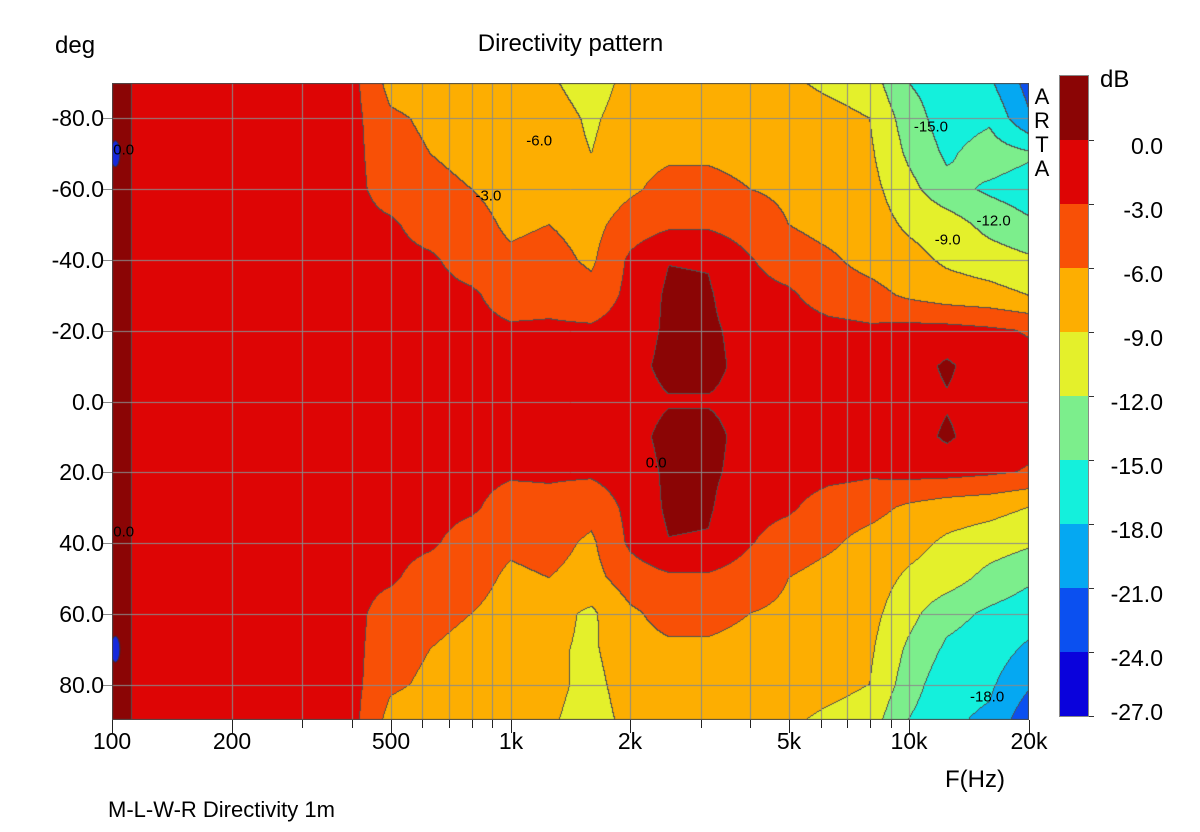  Describe the element at coordinates (1136, 402) in the screenshot. I see `legend-value: -12.0` at that location.